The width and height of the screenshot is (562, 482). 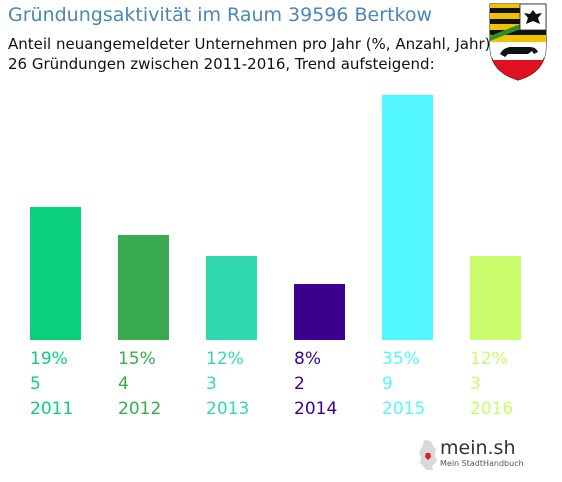 What do you see at coordinates (35, 384) in the screenshot?
I see `count-label-2011: 5` at bounding box center [35, 384].